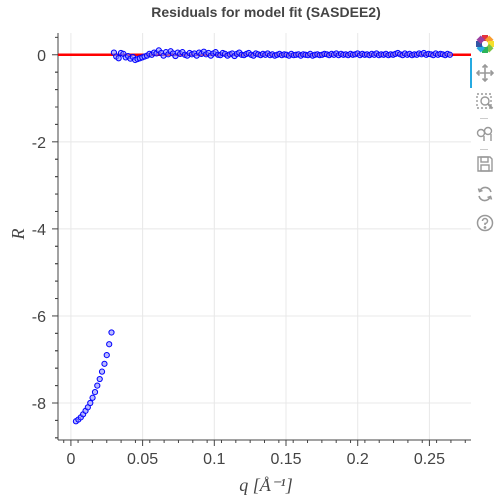 This screenshot has height=500, width=500. I want to click on wheel-zoom-icon, so click(485, 133).